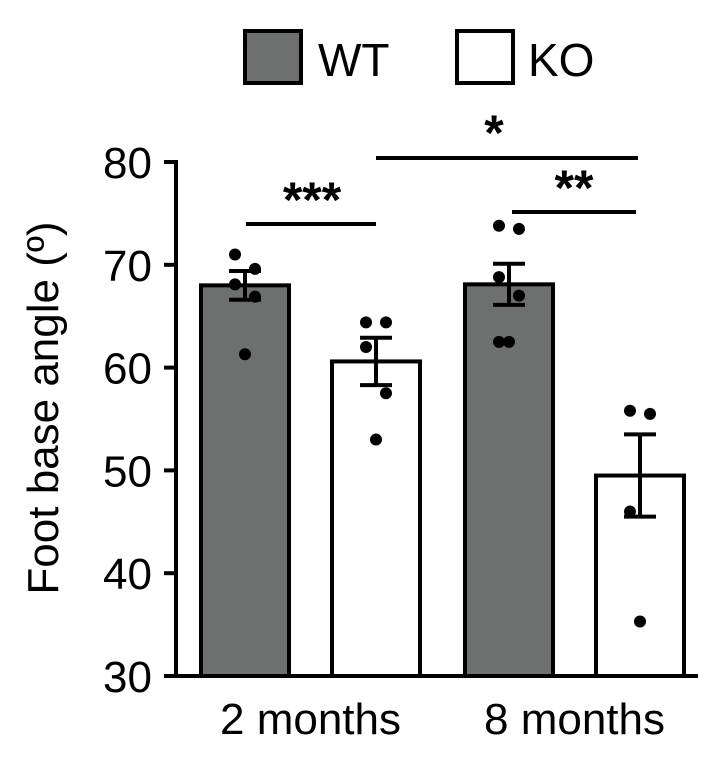 The image size is (728, 762). What do you see at coordinates (245, 480) in the screenshot?
I see `bar-wt-2-months` at bounding box center [245, 480].